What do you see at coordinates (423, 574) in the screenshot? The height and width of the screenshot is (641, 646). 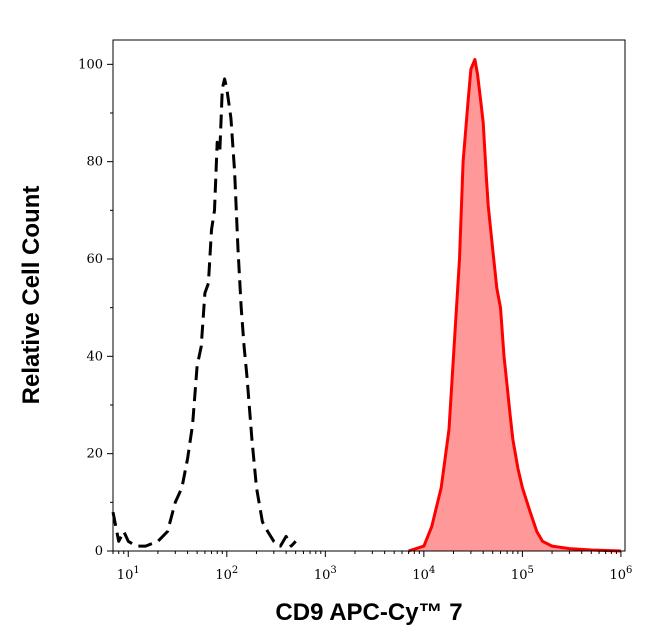 I see `x-tick-label-10000: 10⁴` at bounding box center [423, 574].